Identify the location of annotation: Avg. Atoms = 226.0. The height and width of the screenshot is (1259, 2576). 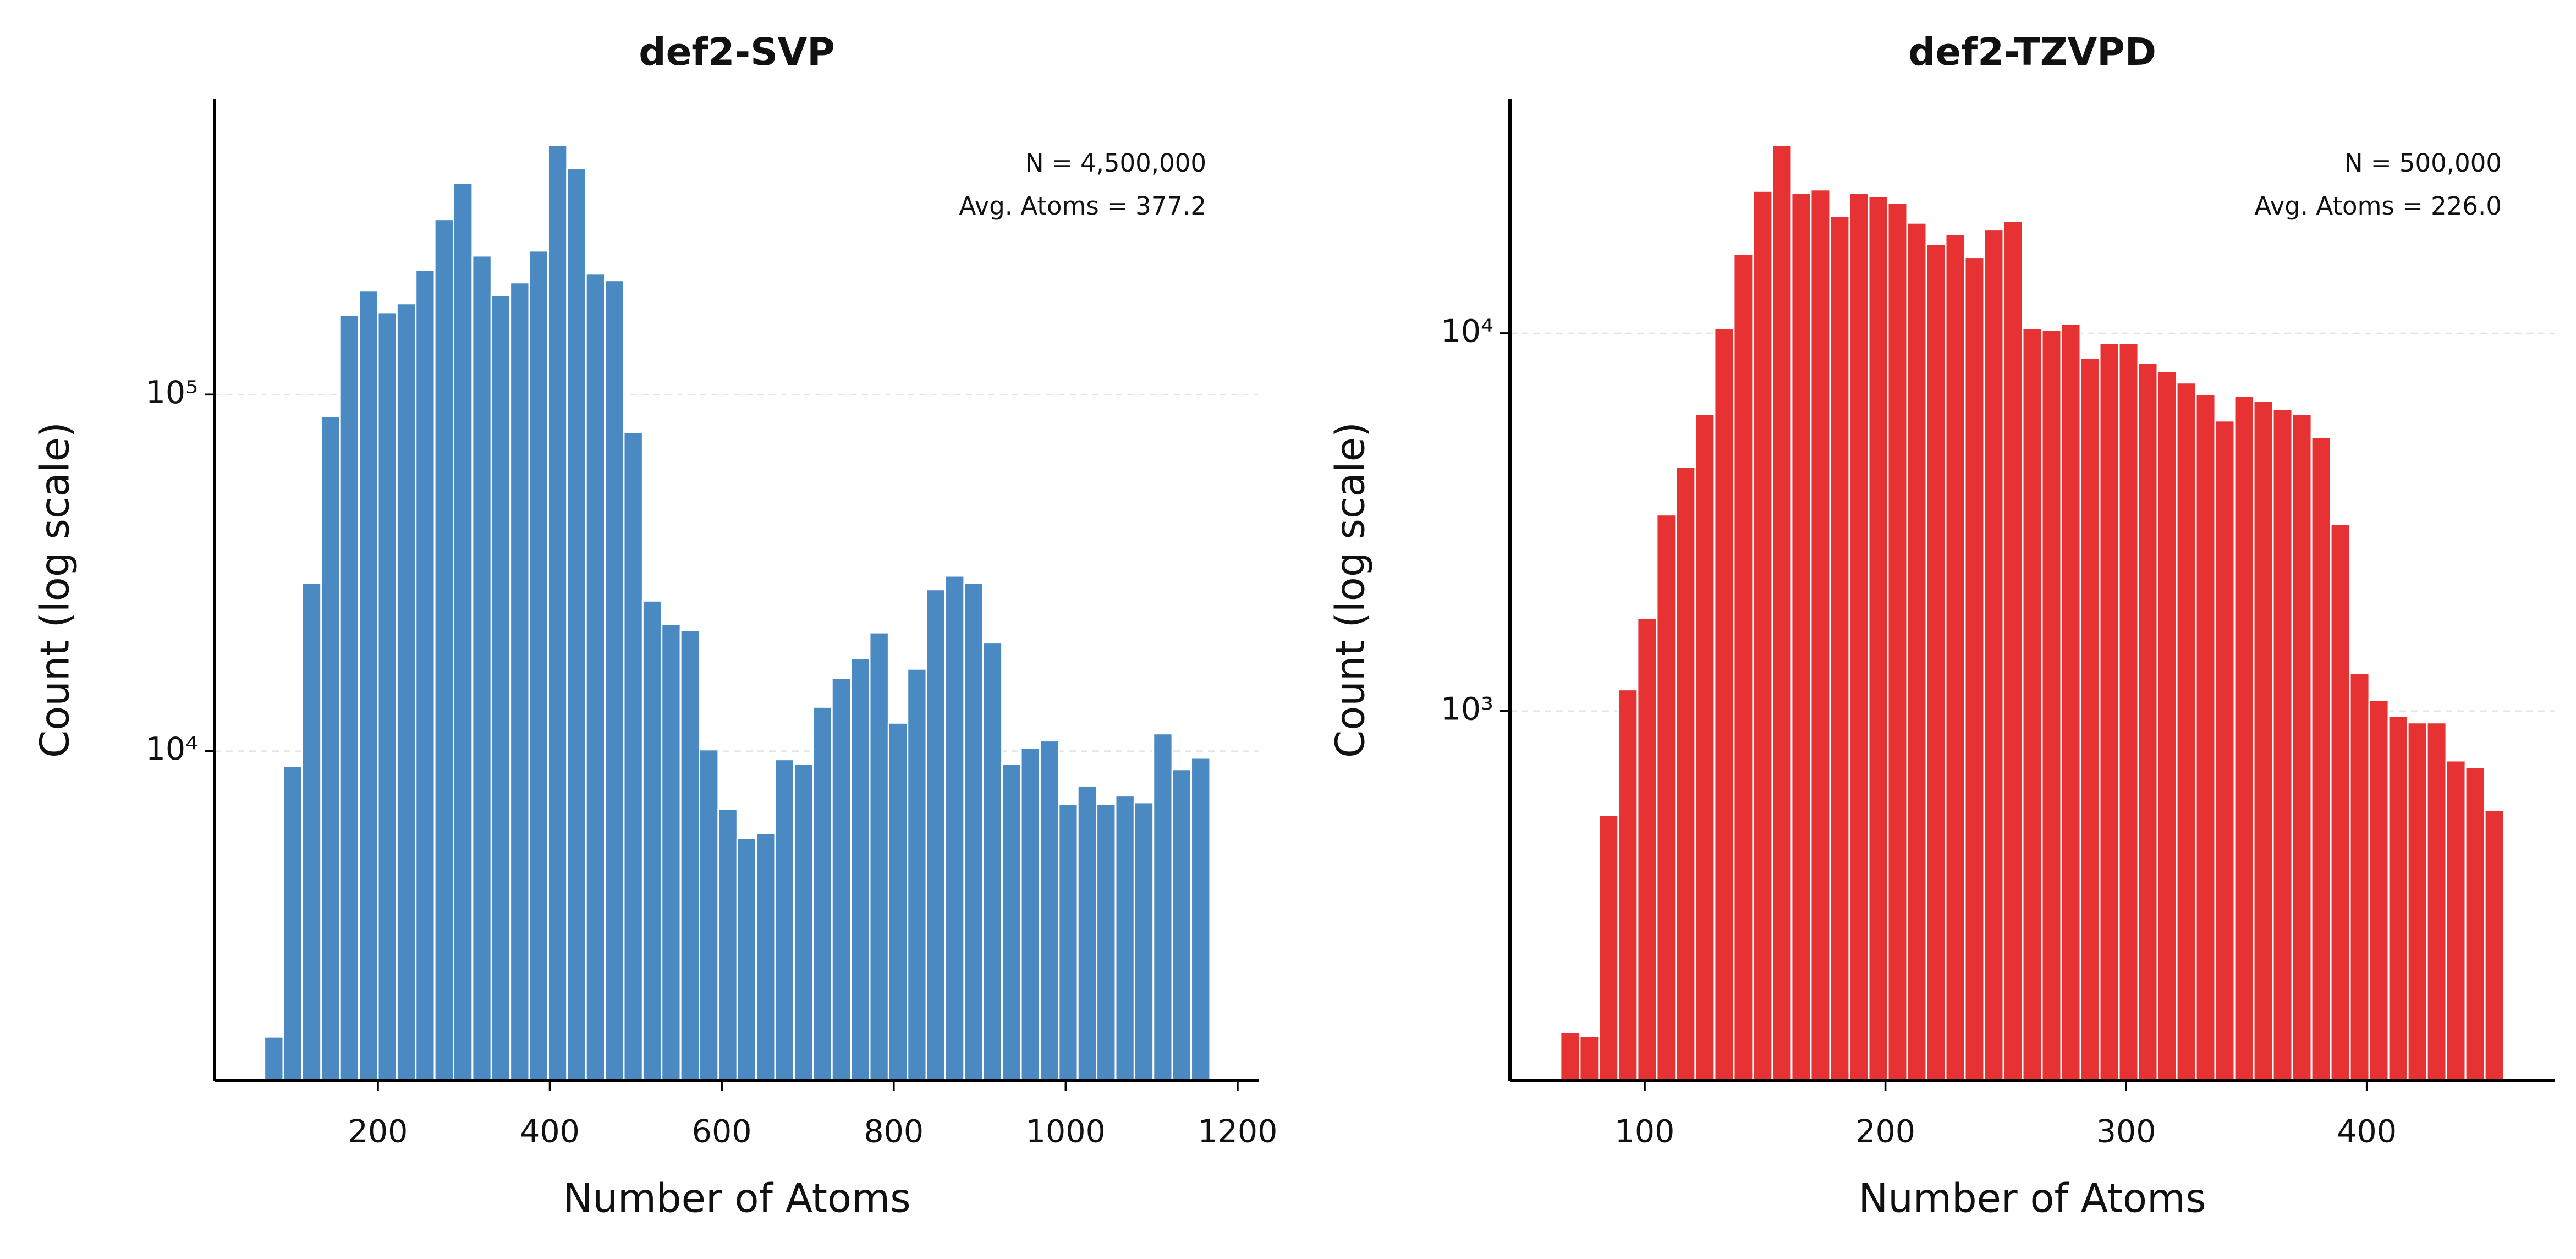
(2378, 206).